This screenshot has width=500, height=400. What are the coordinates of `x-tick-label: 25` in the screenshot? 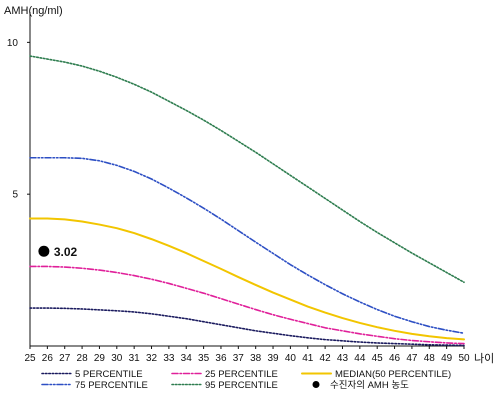 It's located at (30, 358).